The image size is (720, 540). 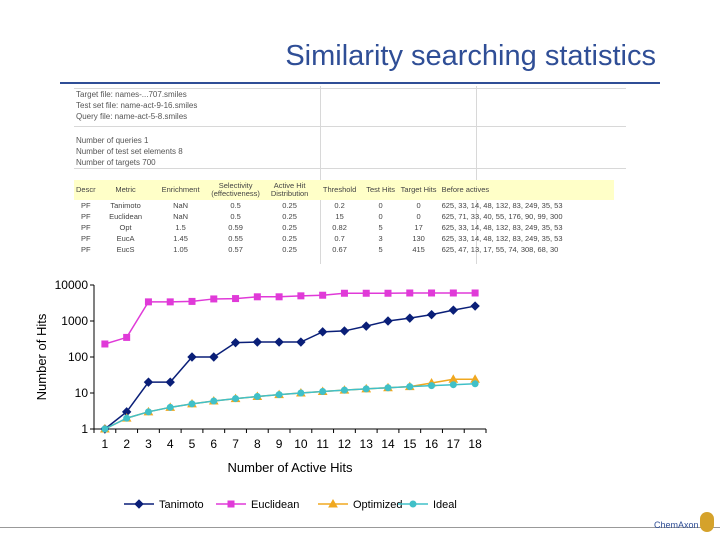 What do you see at coordinates (180, 190) in the screenshot?
I see `column-header: Enrichment` at bounding box center [180, 190].